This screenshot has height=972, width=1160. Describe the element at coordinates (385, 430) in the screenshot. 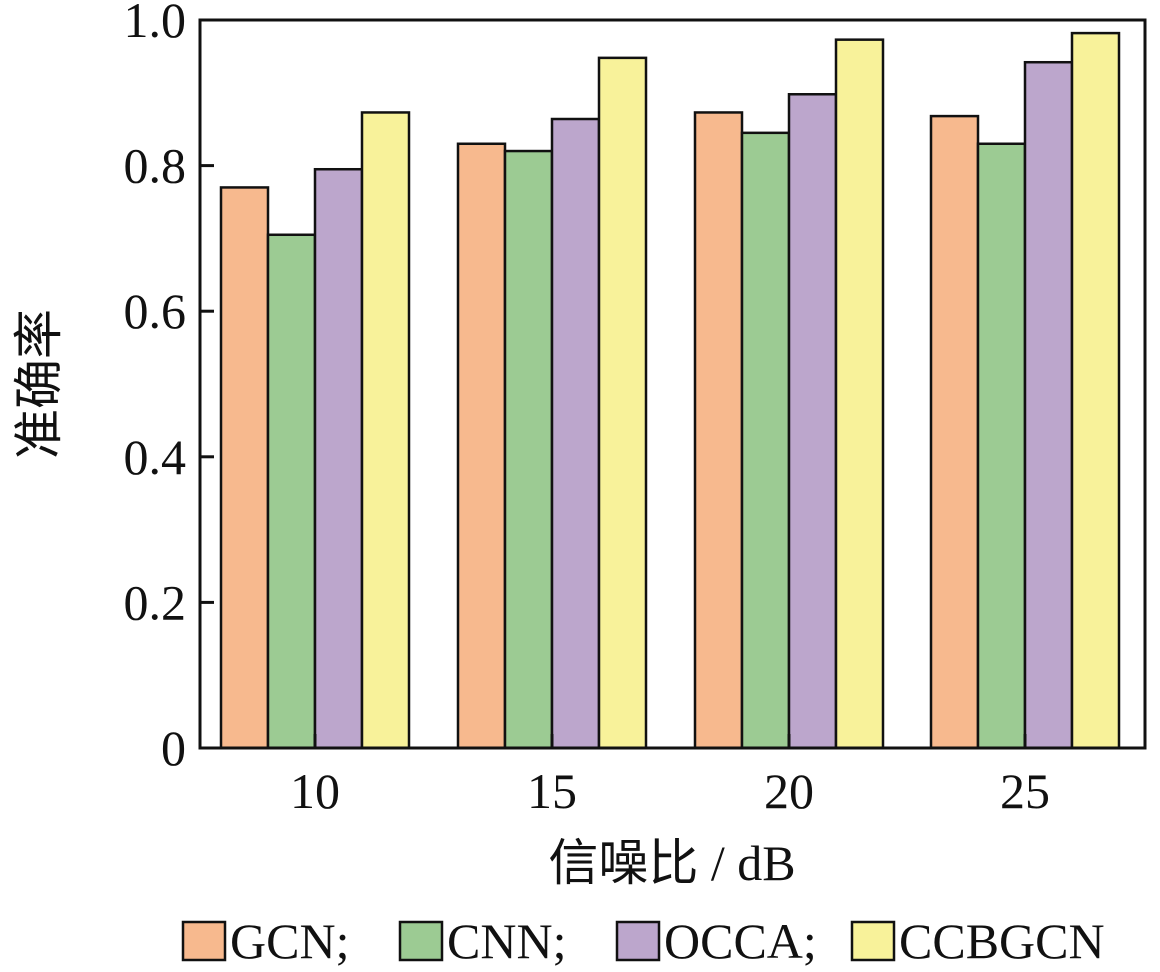

I see `bar-10-ccbgcn` at that location.